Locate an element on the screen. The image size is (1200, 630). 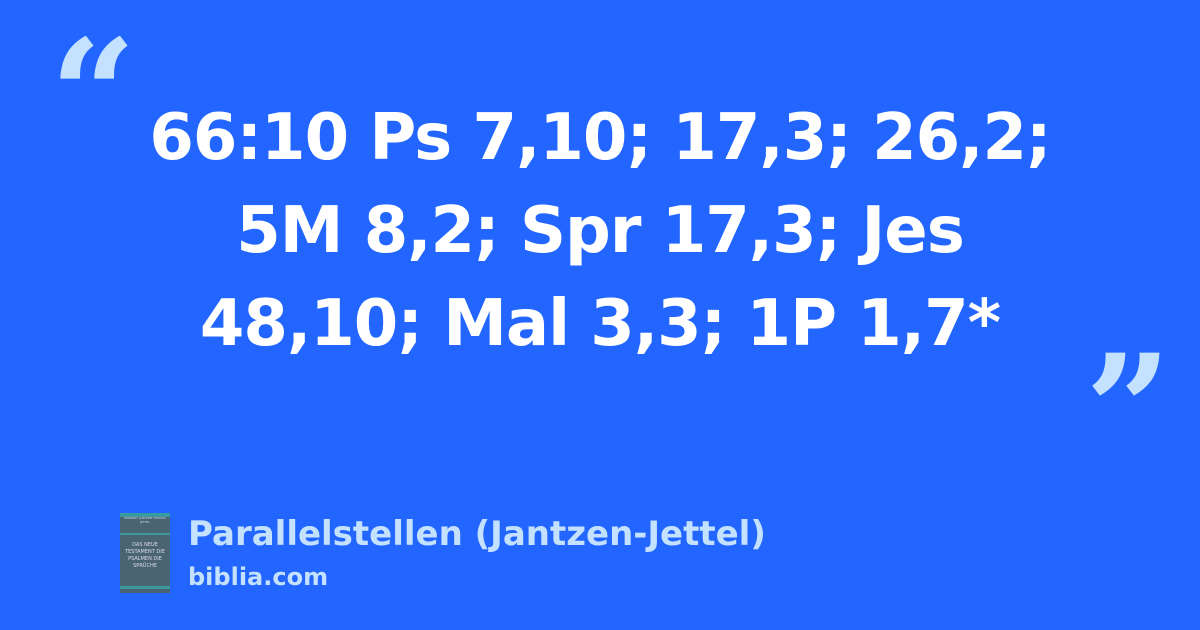
close-quote-mark: ” is located at coordinates (1128, 410).